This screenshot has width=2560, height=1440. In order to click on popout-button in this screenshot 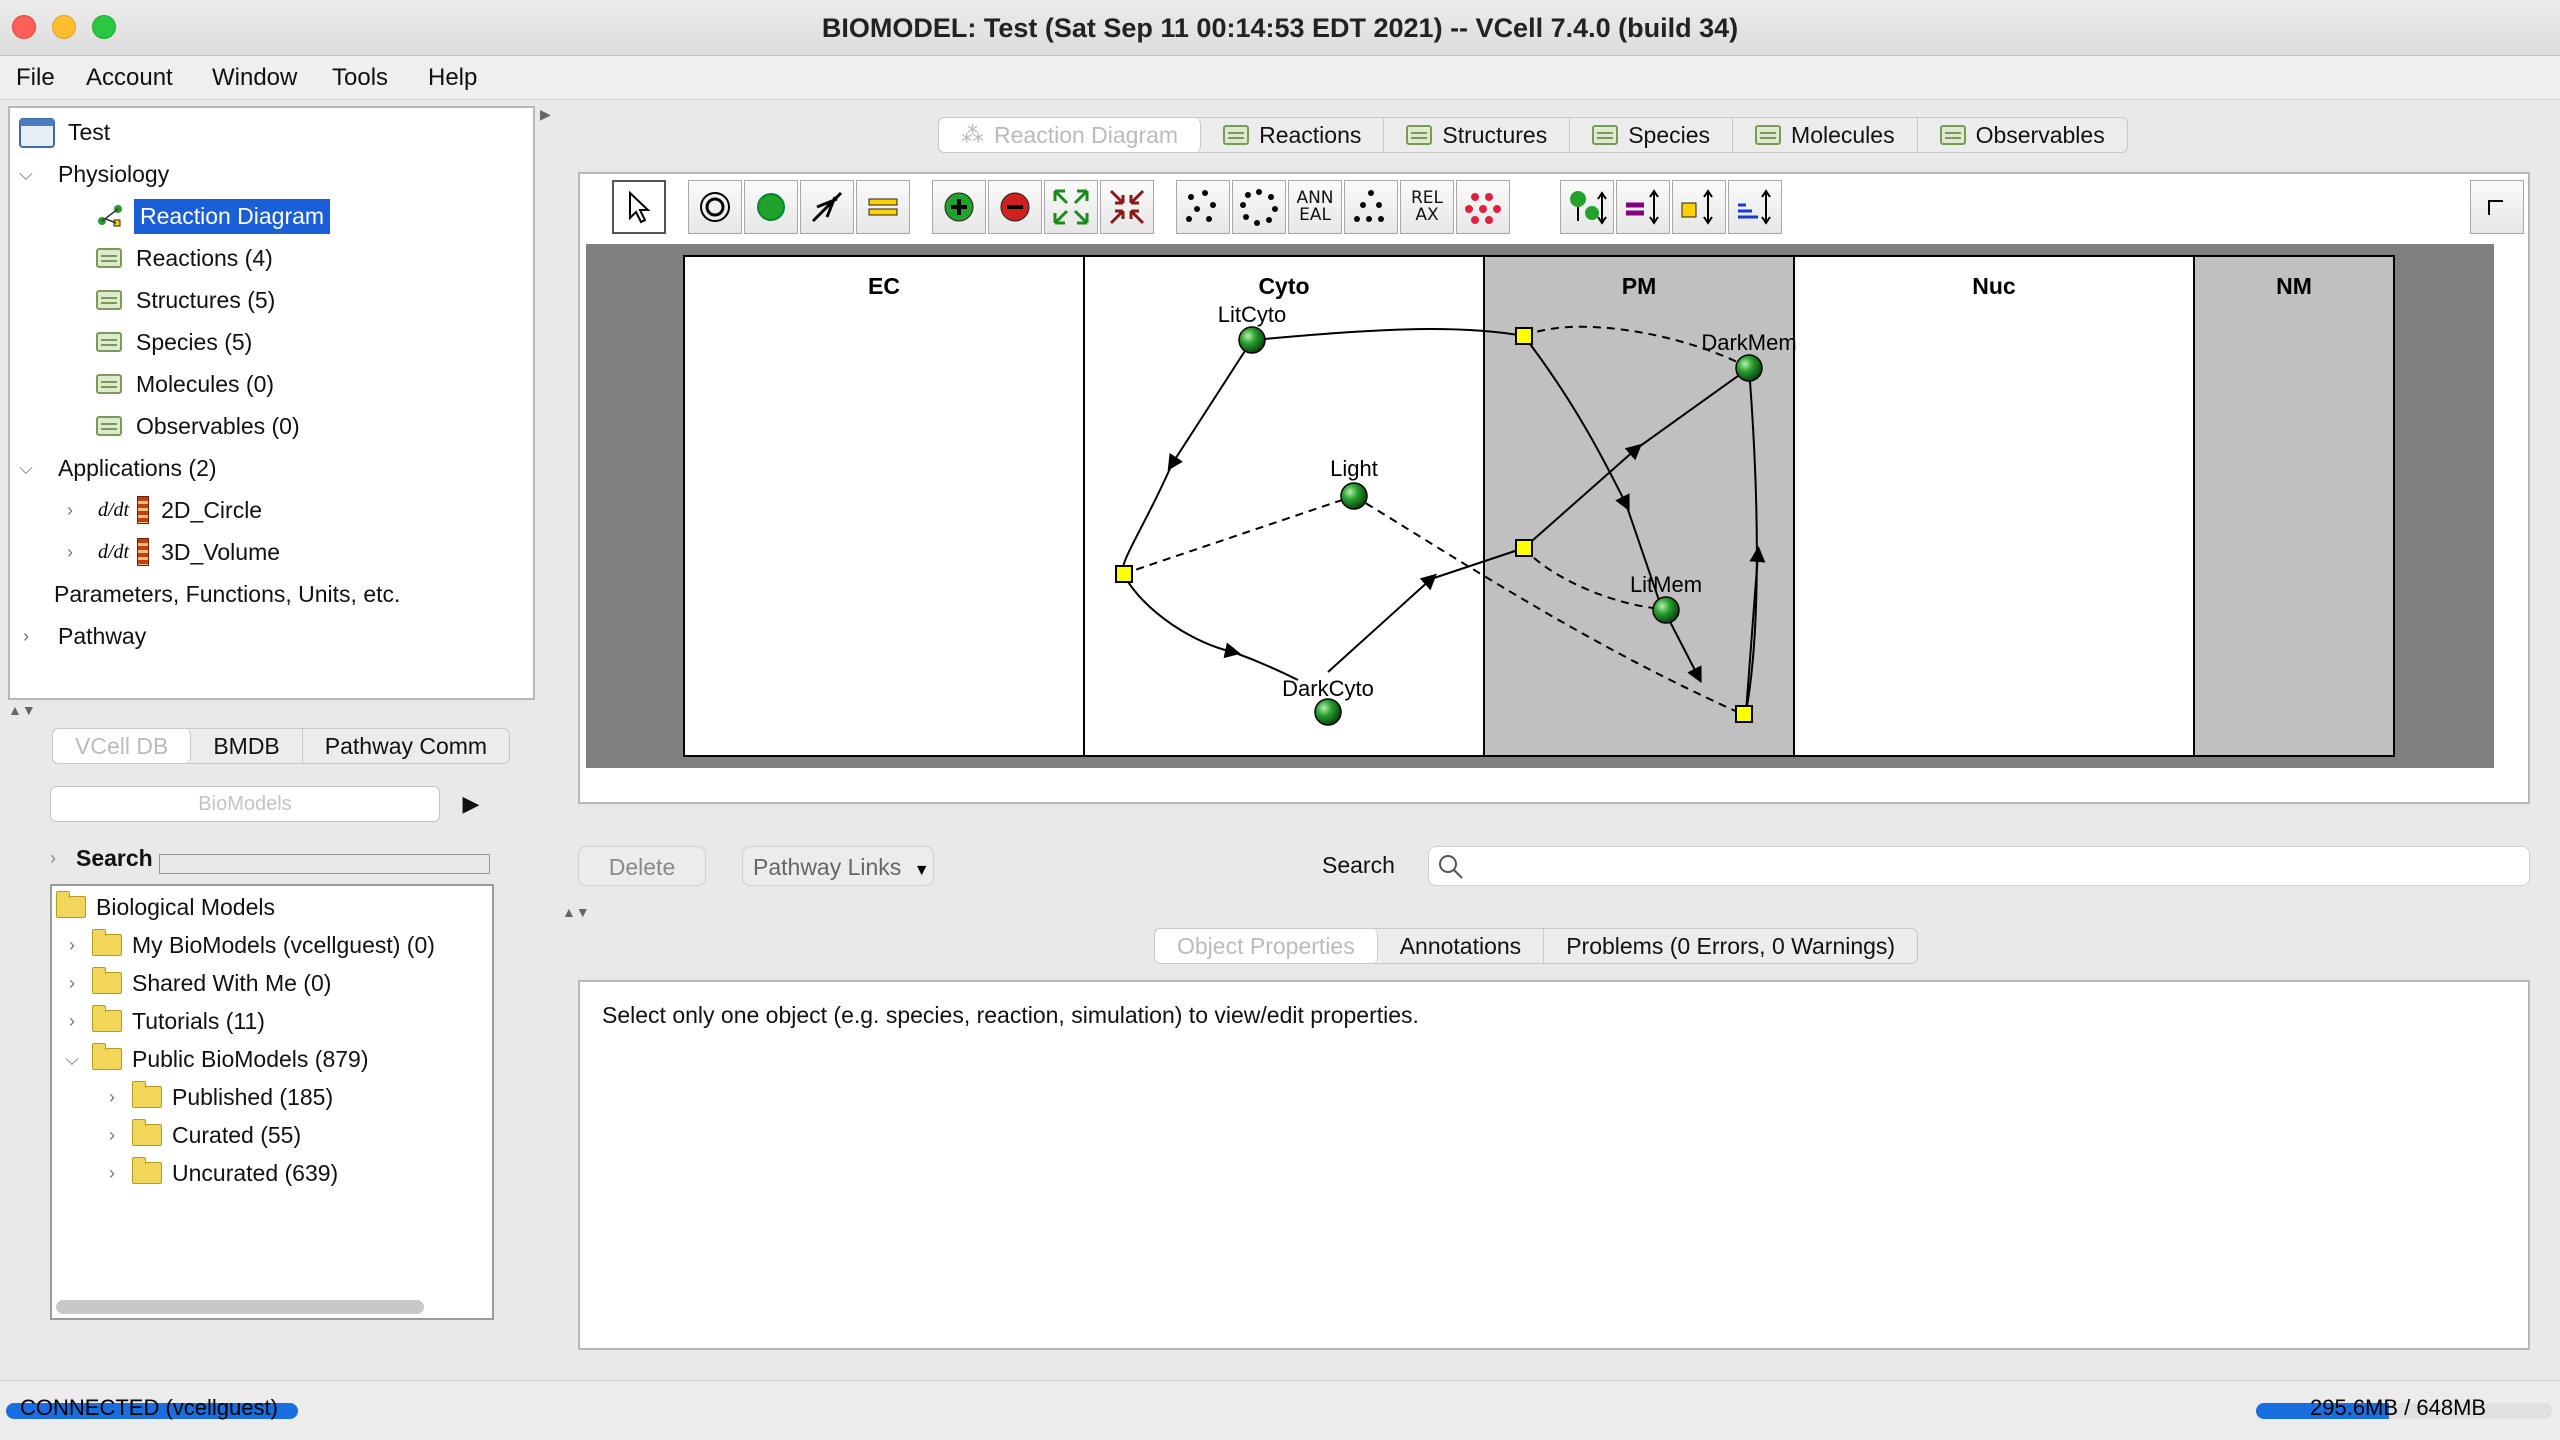, I will do `click(2497, 207)`.